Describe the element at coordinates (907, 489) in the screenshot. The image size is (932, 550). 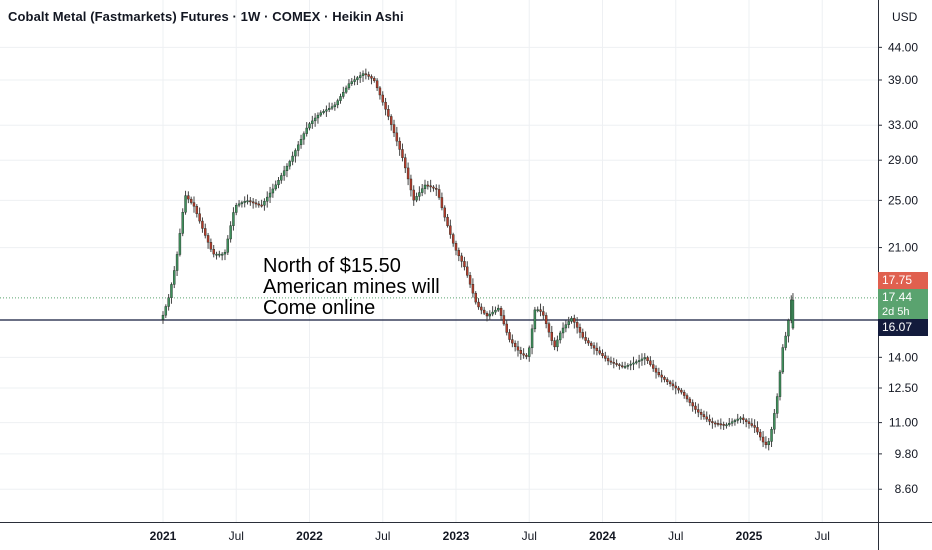
I see `y-tick-label: 8.60` at that location.